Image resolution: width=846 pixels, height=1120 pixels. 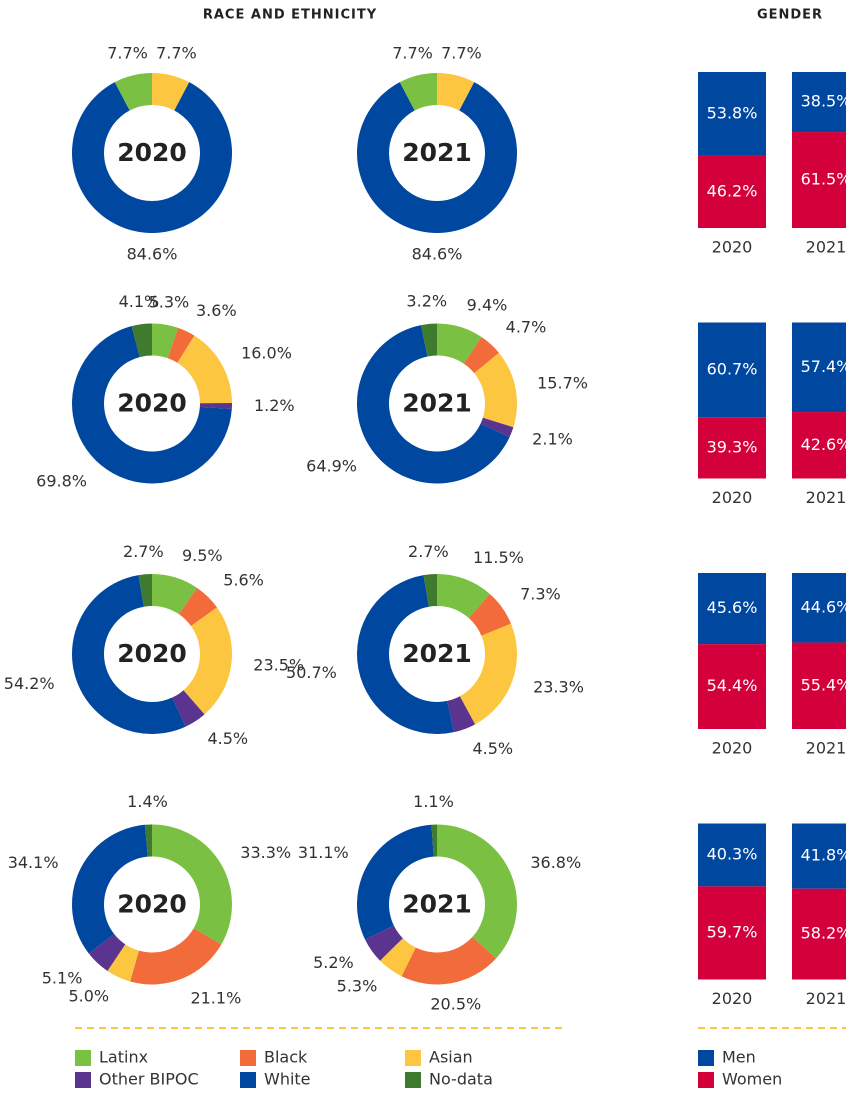 I want to click on slice-label: 20.5%, so click(x=455, y=1003).